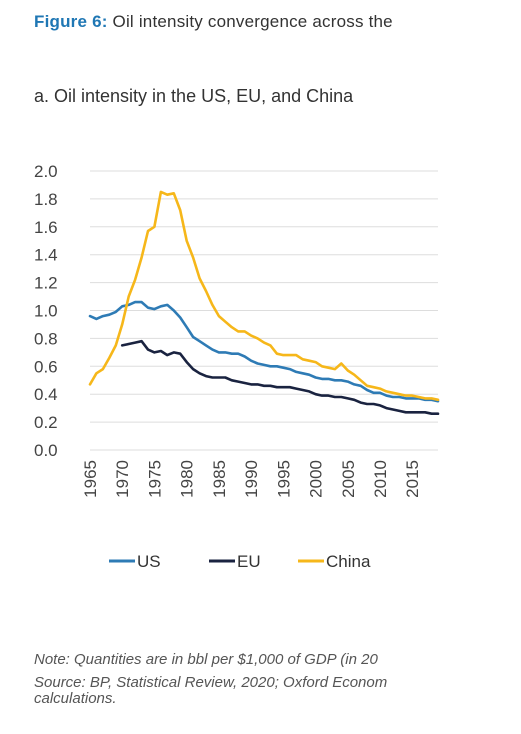 The image size is (521, 734). What do you see at coordinates (46, 450) in the screenshot?
I see `y-tick-label: 0.0` at bounding box center [46, 450].